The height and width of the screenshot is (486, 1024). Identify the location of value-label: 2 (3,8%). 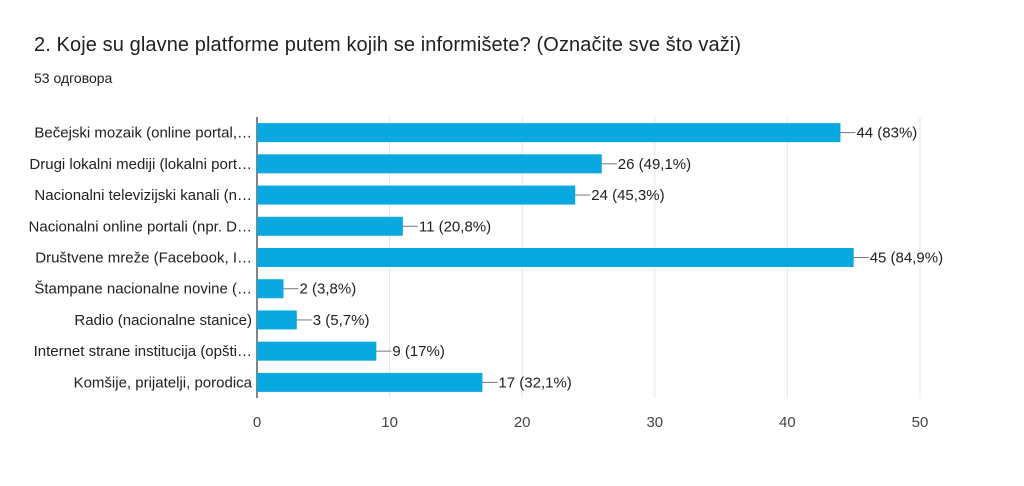
(328, 289).